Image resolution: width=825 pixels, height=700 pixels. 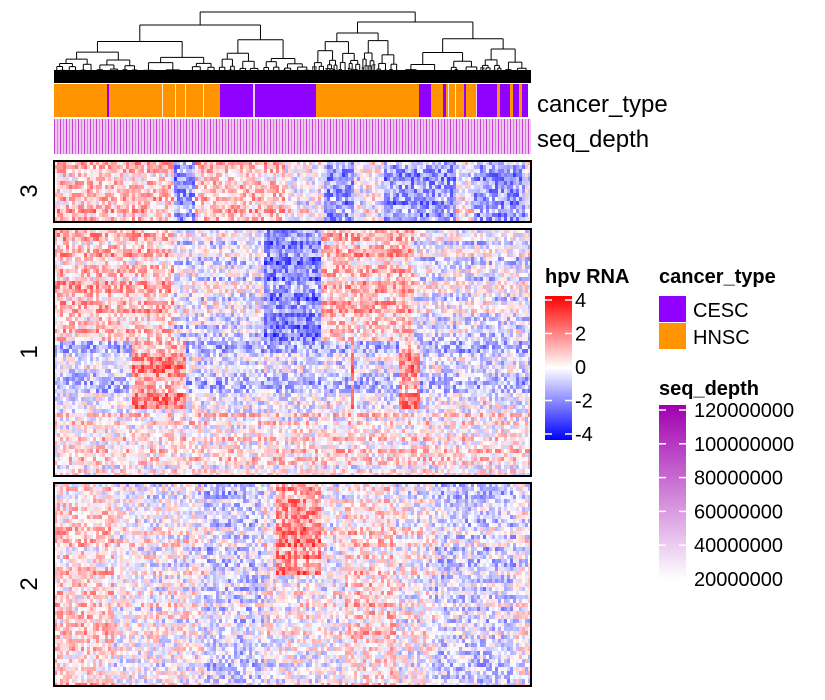 What do you see at coordinates (721, 338) in the screenshot?
I see `hnsc-legend-label: HNSC` at bounding box center [721, 338].